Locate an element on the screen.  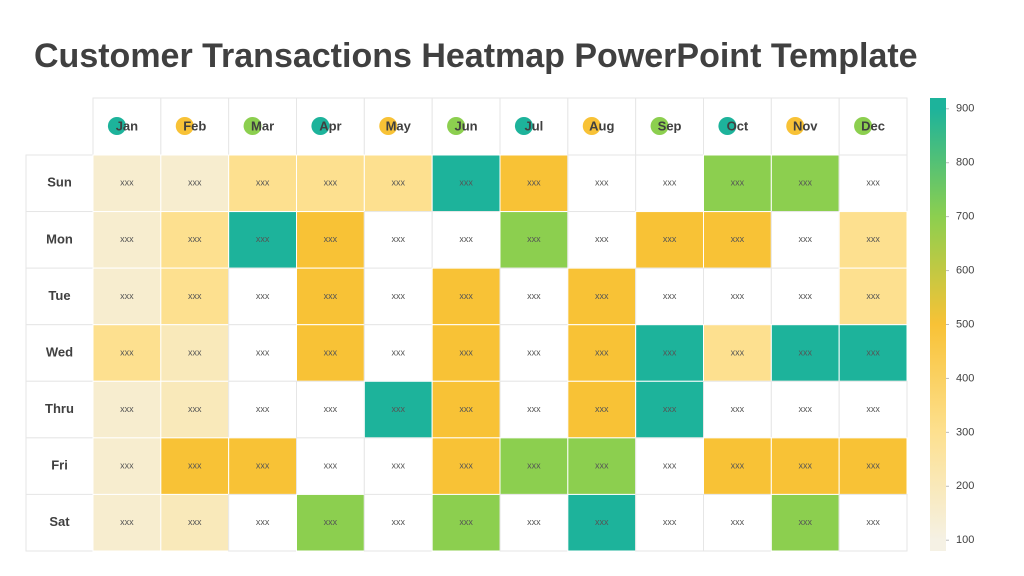
row-label: Sat is located at coordinates (59, 521).